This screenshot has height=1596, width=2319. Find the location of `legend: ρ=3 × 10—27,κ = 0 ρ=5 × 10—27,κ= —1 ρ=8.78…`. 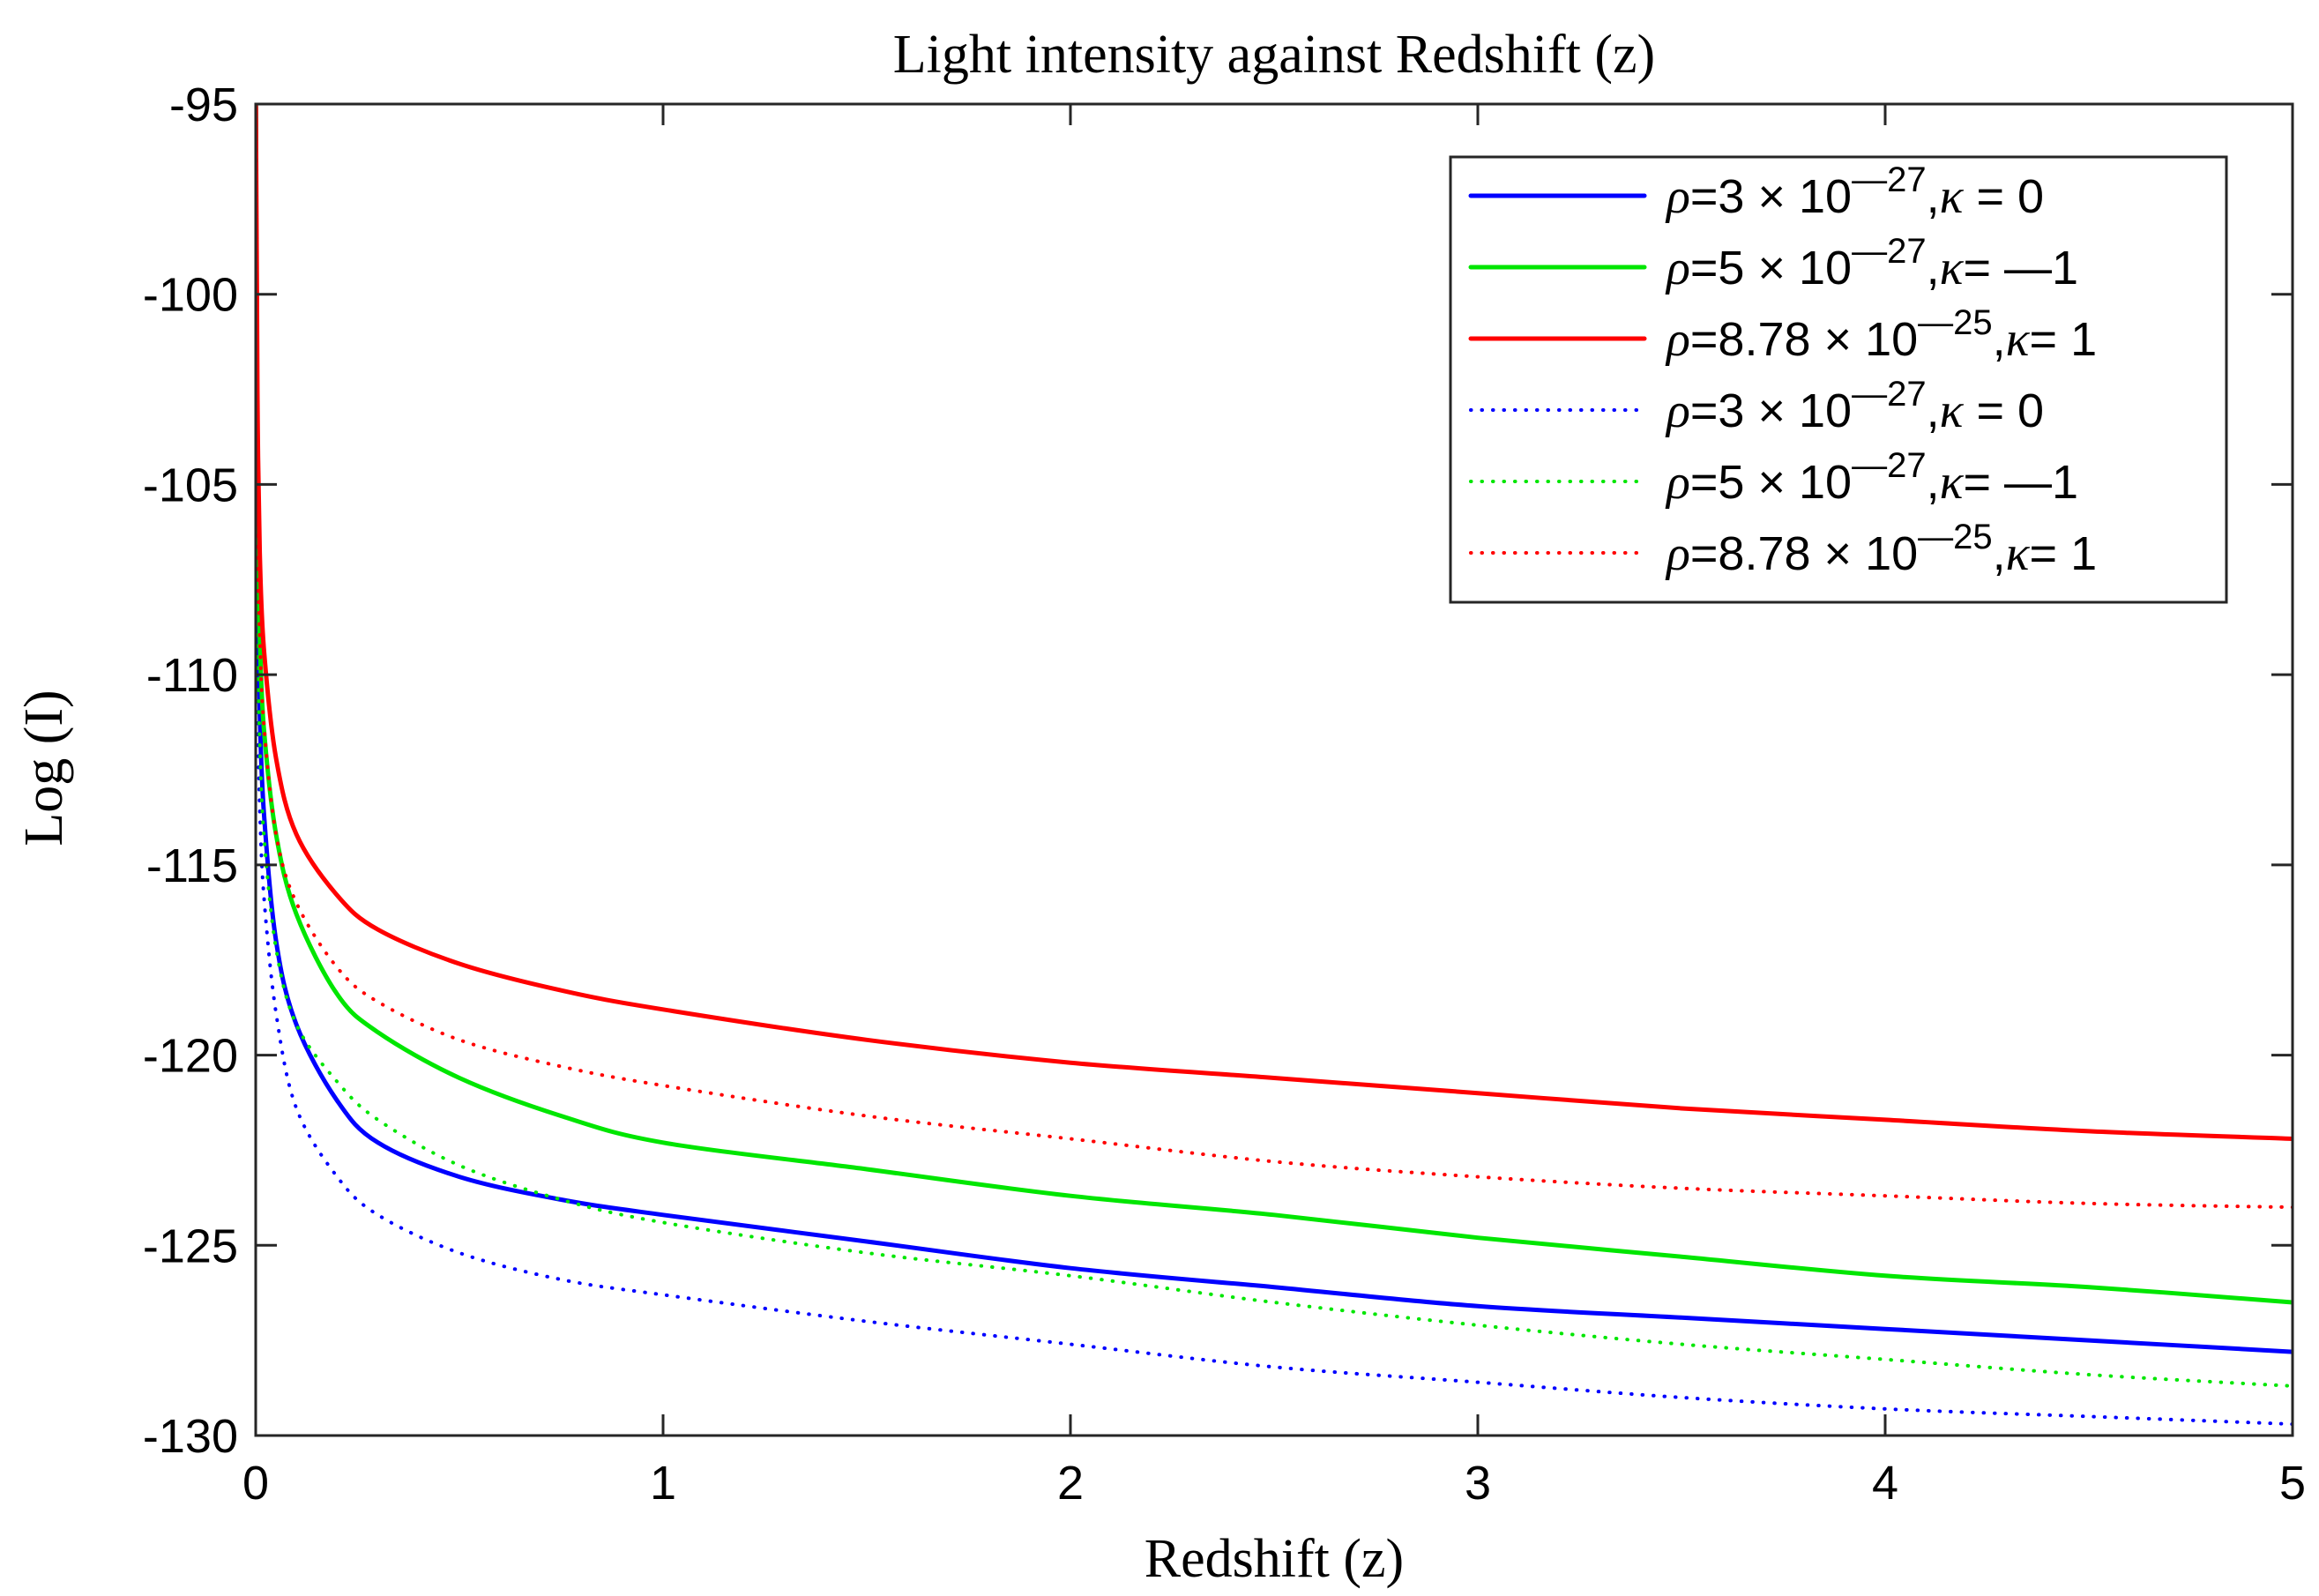

legend: ρ=3 × 10—27,κ = 0 ρ=5 × 10—27,κ= —1 ρ=8.78… is located at coordinates (1838, 379).